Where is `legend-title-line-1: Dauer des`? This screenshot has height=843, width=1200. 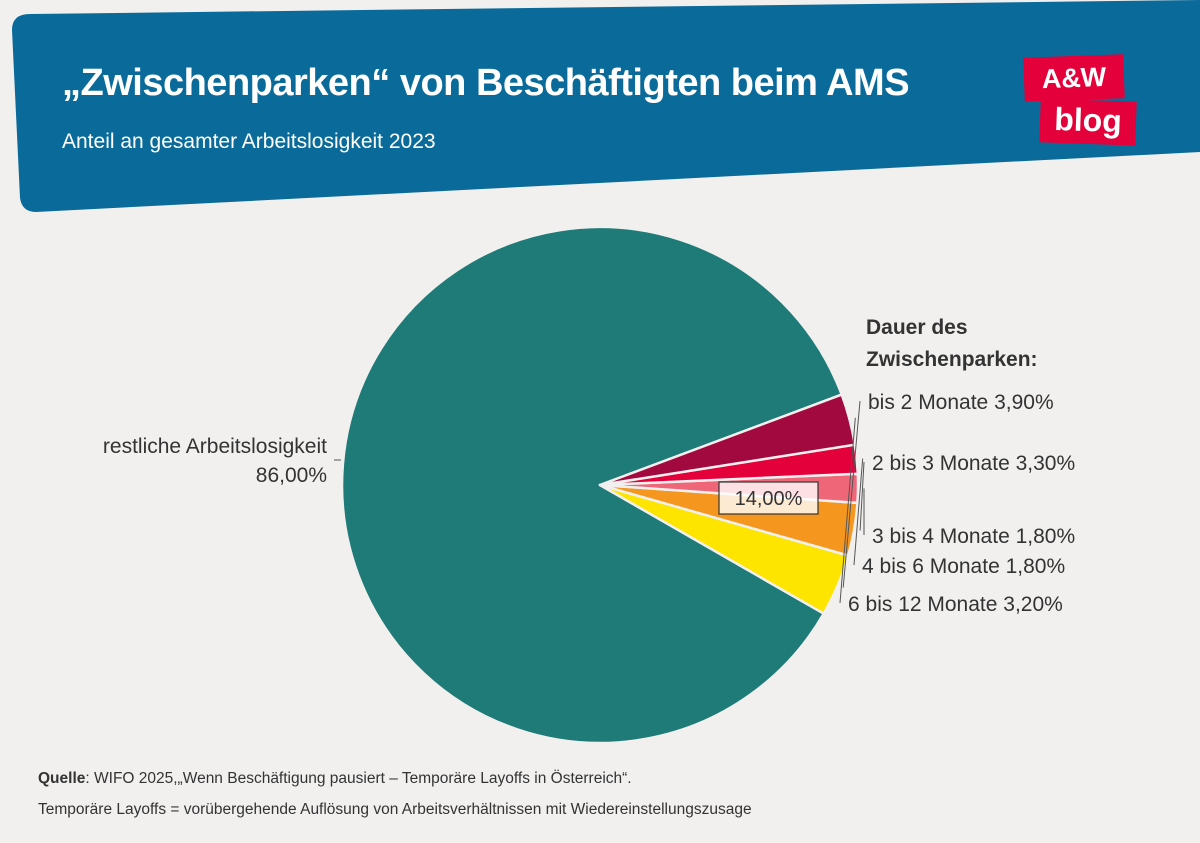 legend-title-line-1: Dauer des is located at coordinates (917, 327).